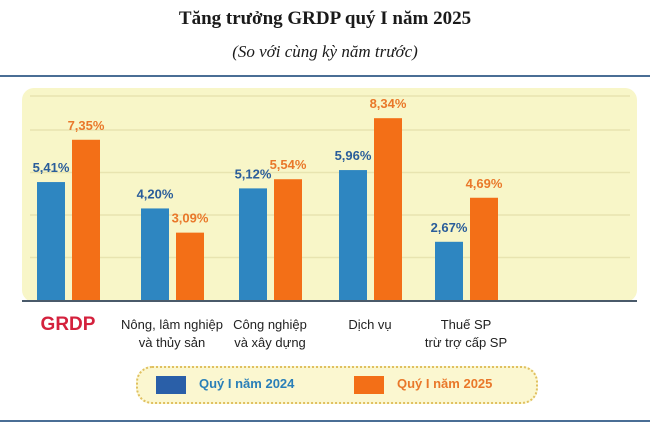 The width and height of the screenshot is (650, 433). What do you see at coordinates (86, 125) in the screenshot?
I see `data-label: 7,35%` at bounding box center [86, 125].